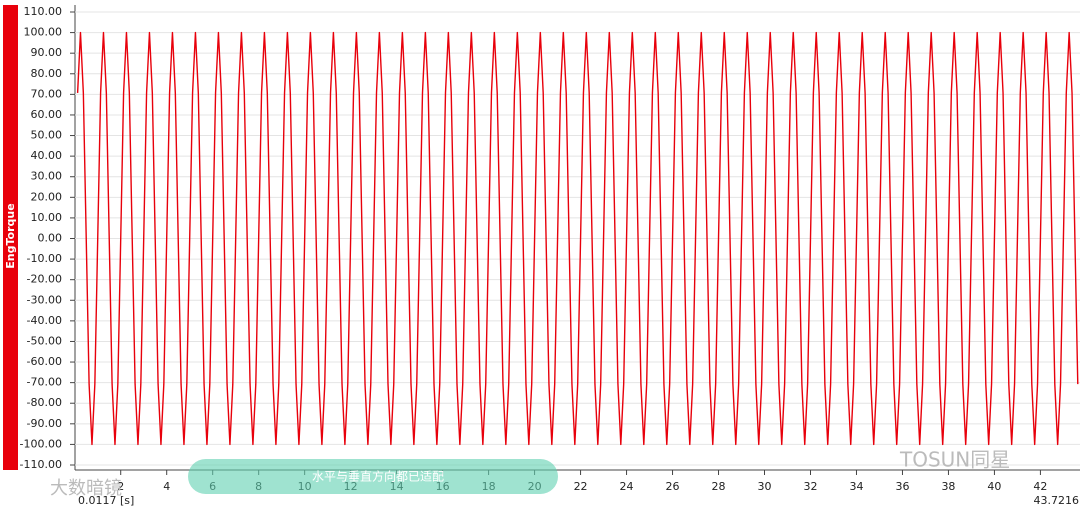 This screenshot has height=508, width=1080. Describe the element at coordinates (44, 361) in the screenshot. I see `y-tick-label: -60.00` at that location.